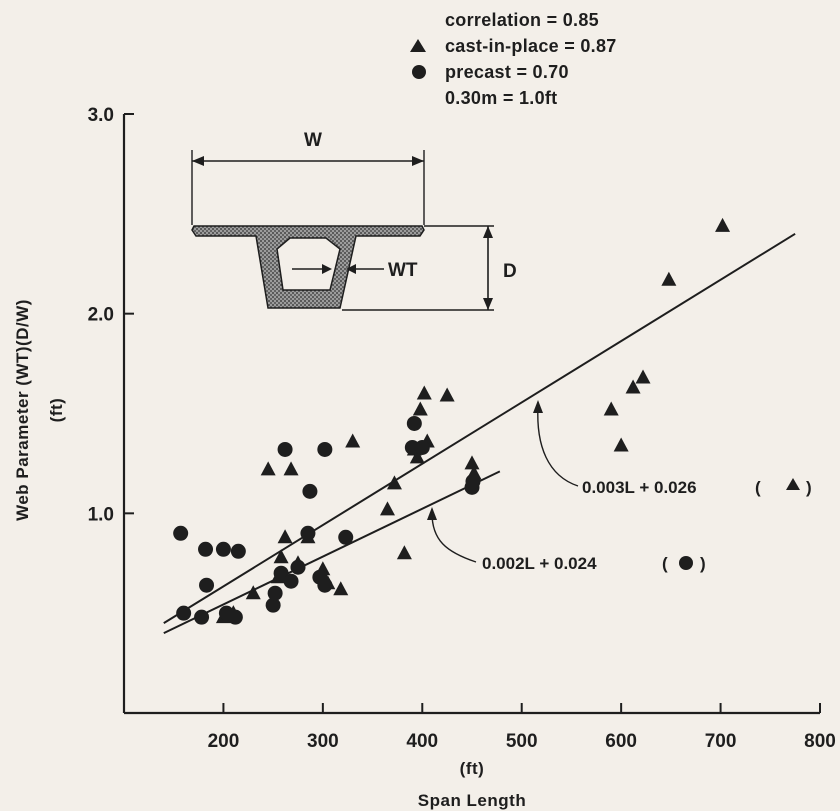 The height and width of the screenshot is (811, 840). What do you see at coordinates (332, 552) in the screenshot?
I see `fit-line-circle` at bounding box center [332, 552].